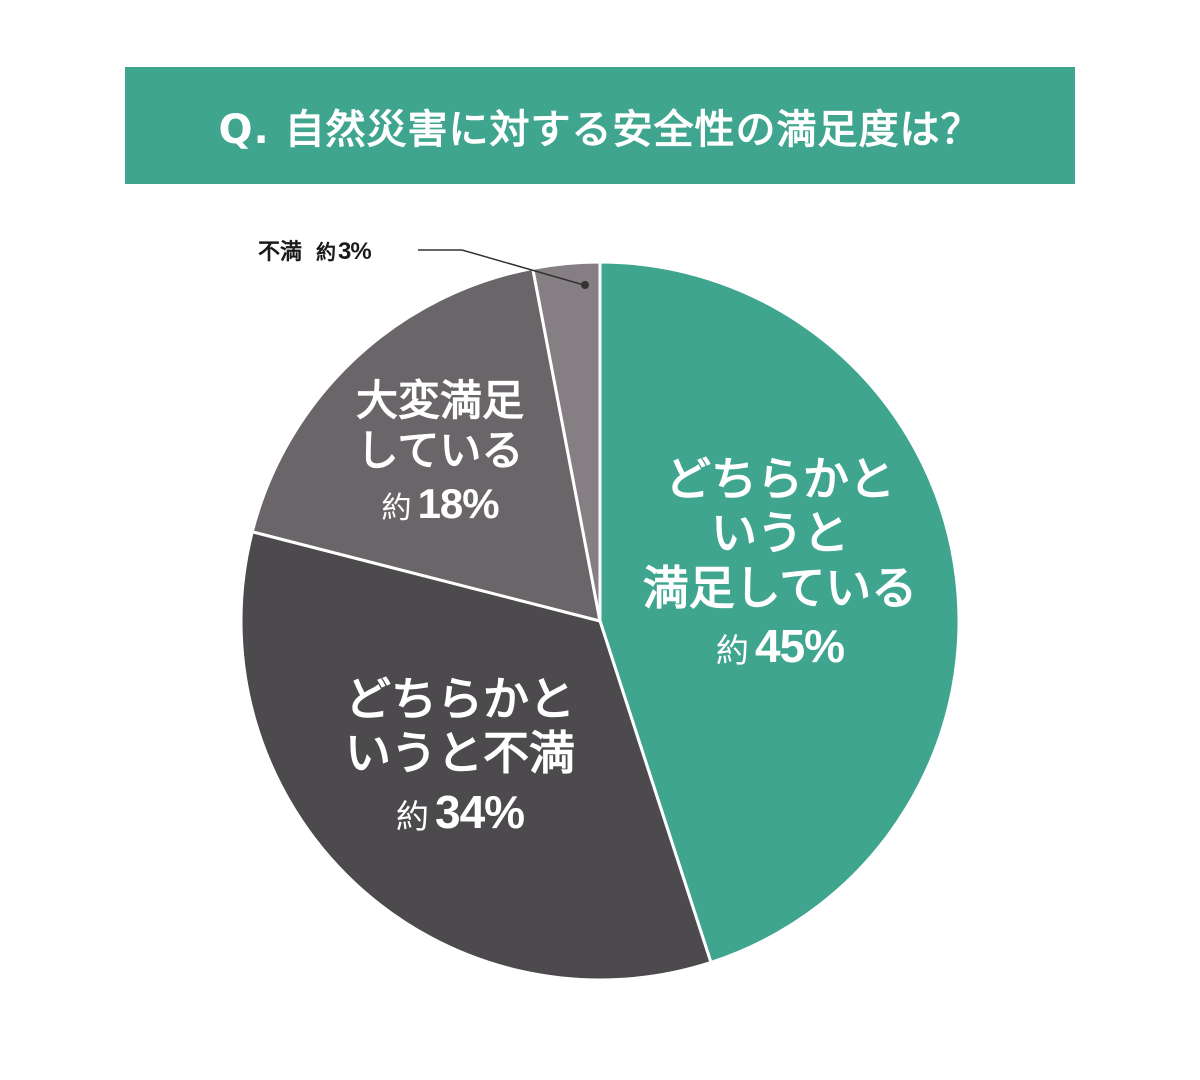  I want to click on pct-row: 約 18%, so click(440, 504).